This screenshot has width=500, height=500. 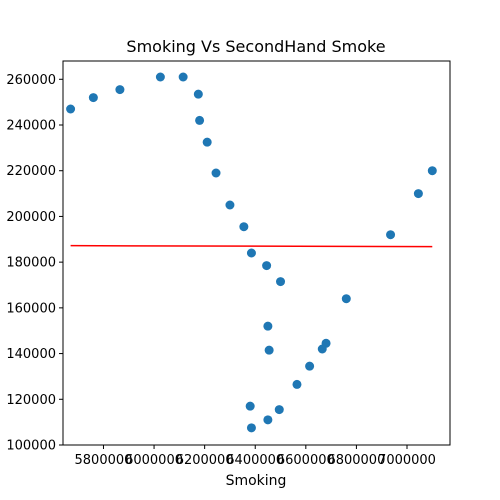 What do you see at coordinates (31, 400) in the screenshot?
I see `y-tick-label: 120000` at bounding box center [31, 400].